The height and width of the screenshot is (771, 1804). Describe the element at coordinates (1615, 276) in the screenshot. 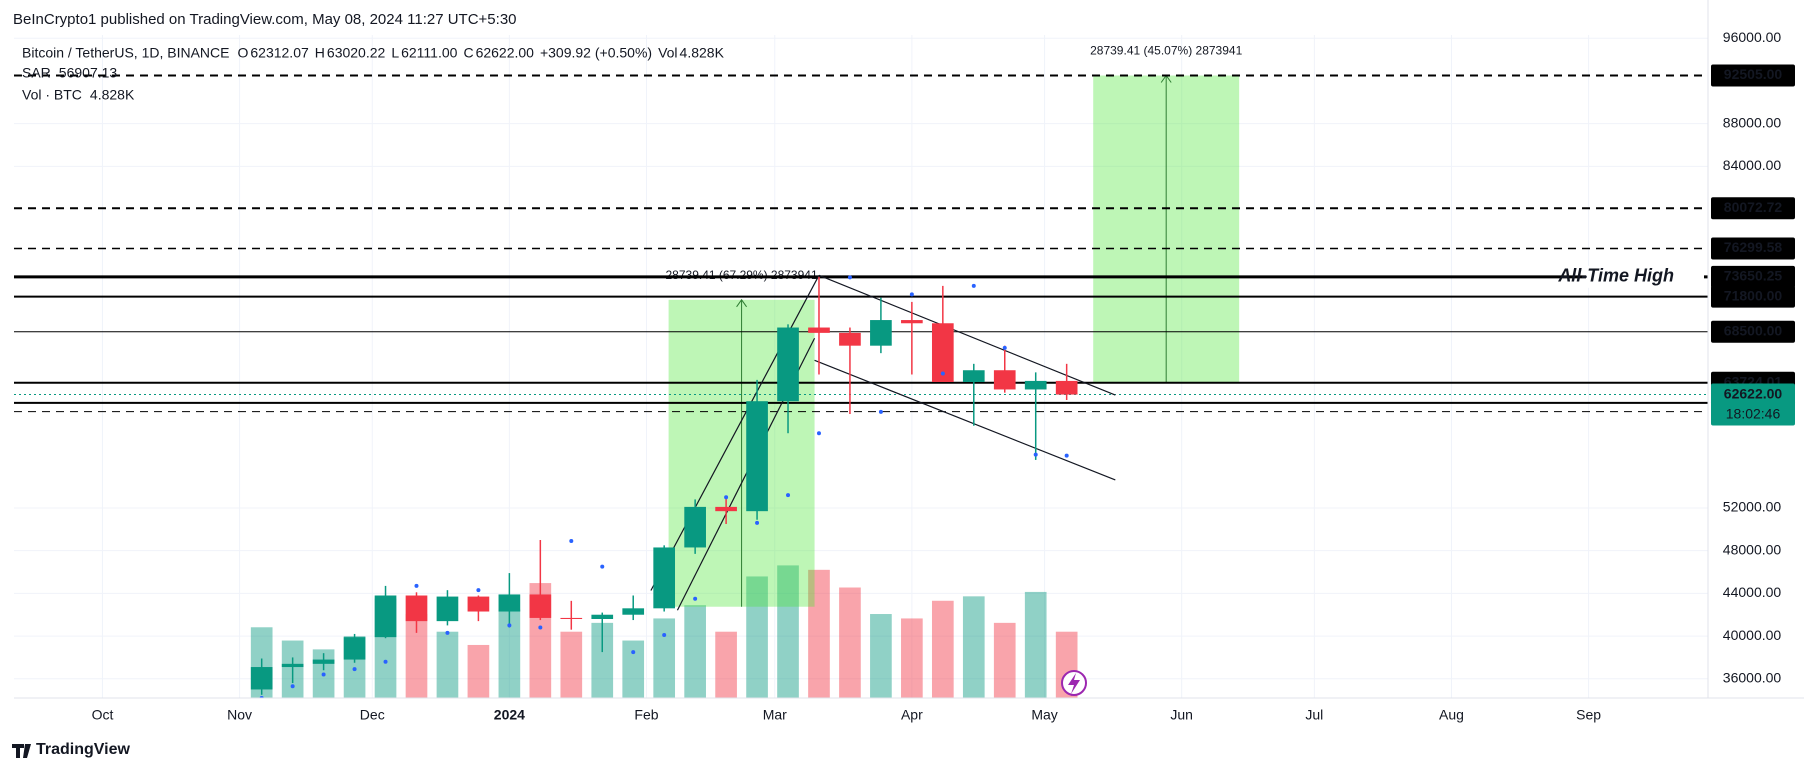

I see `annotation: All-Time High` at that location.